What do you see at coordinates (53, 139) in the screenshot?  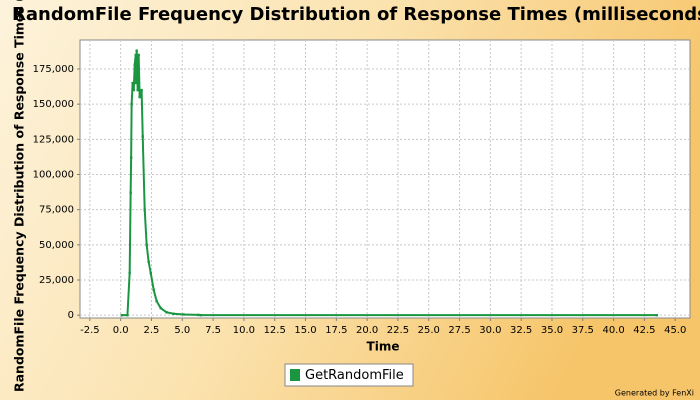 I see `y-tick-label: 125,000` at bounding box center [53, 139].